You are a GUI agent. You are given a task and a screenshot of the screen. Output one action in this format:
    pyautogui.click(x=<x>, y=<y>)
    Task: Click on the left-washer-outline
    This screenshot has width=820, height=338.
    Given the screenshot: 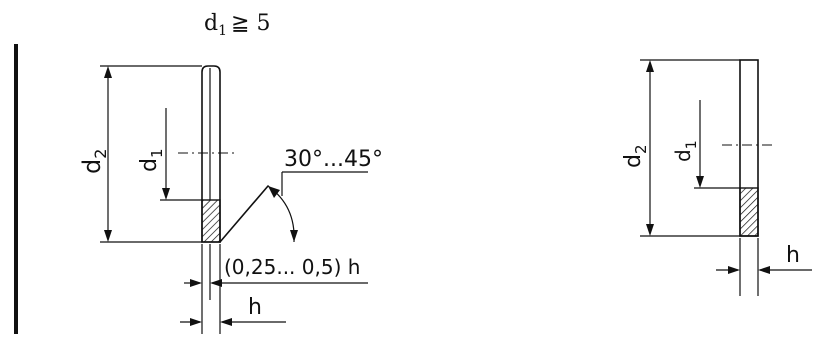 What is the action you would take?
    pyautogui.click(x=211, y=154)
    